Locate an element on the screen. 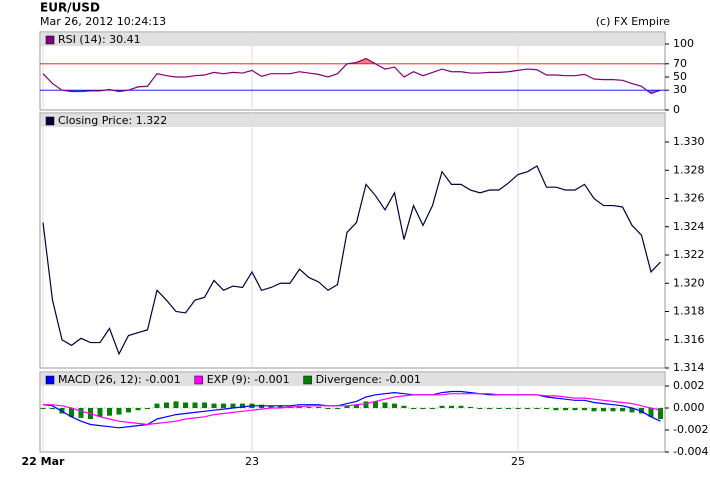  x-tick-label: 23 is located at coordinates (252, 461).